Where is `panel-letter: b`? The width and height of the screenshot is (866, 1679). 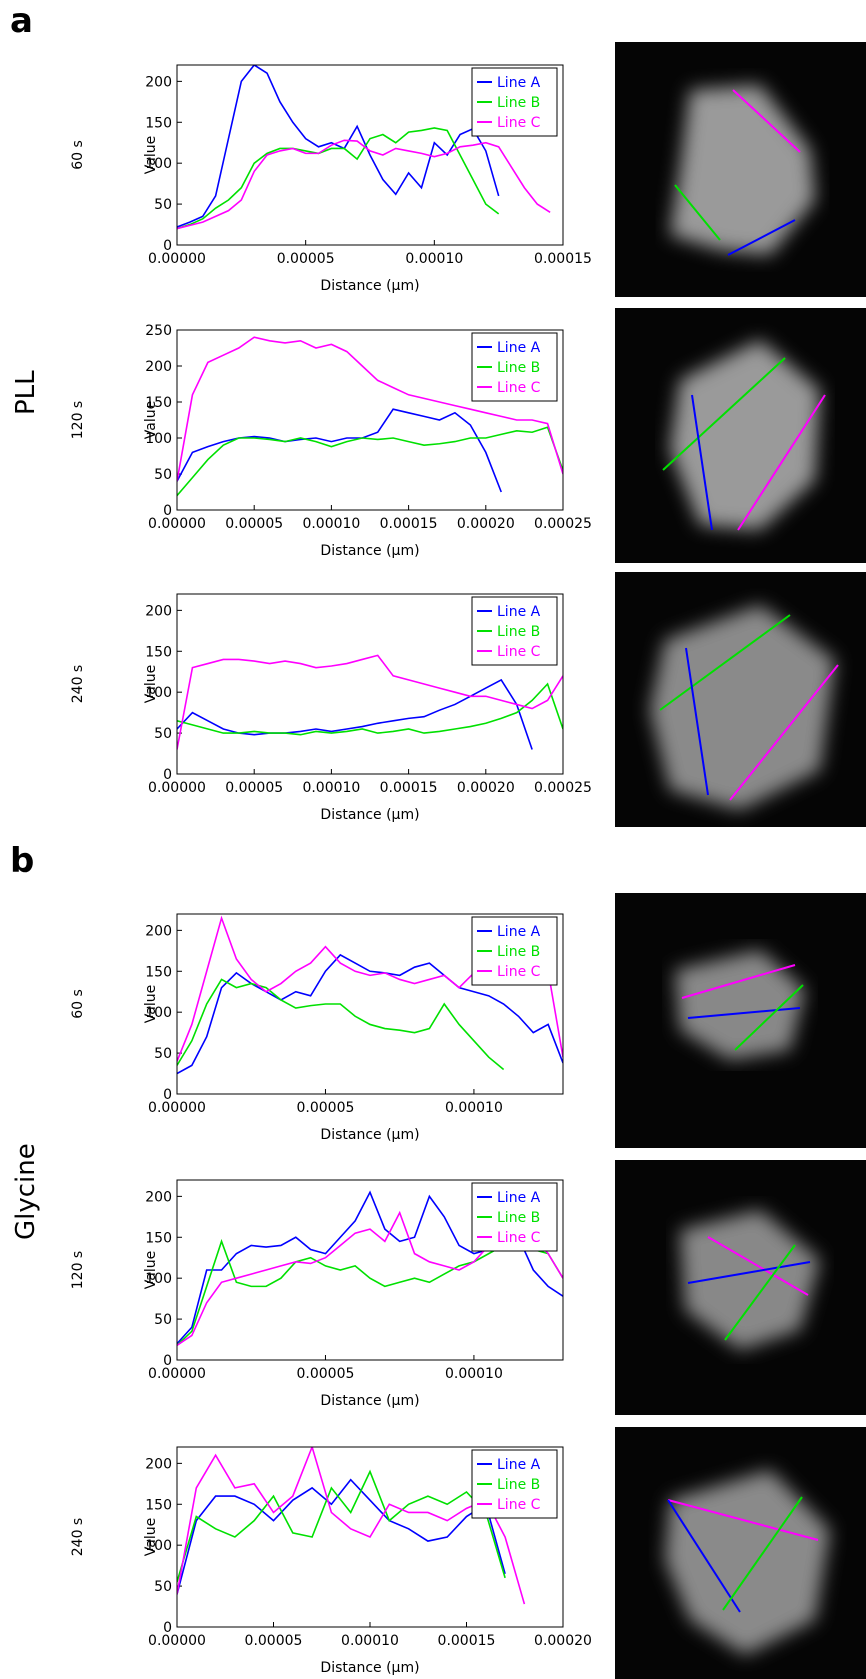 panel-letter: b is located at coordinates (22, 861).